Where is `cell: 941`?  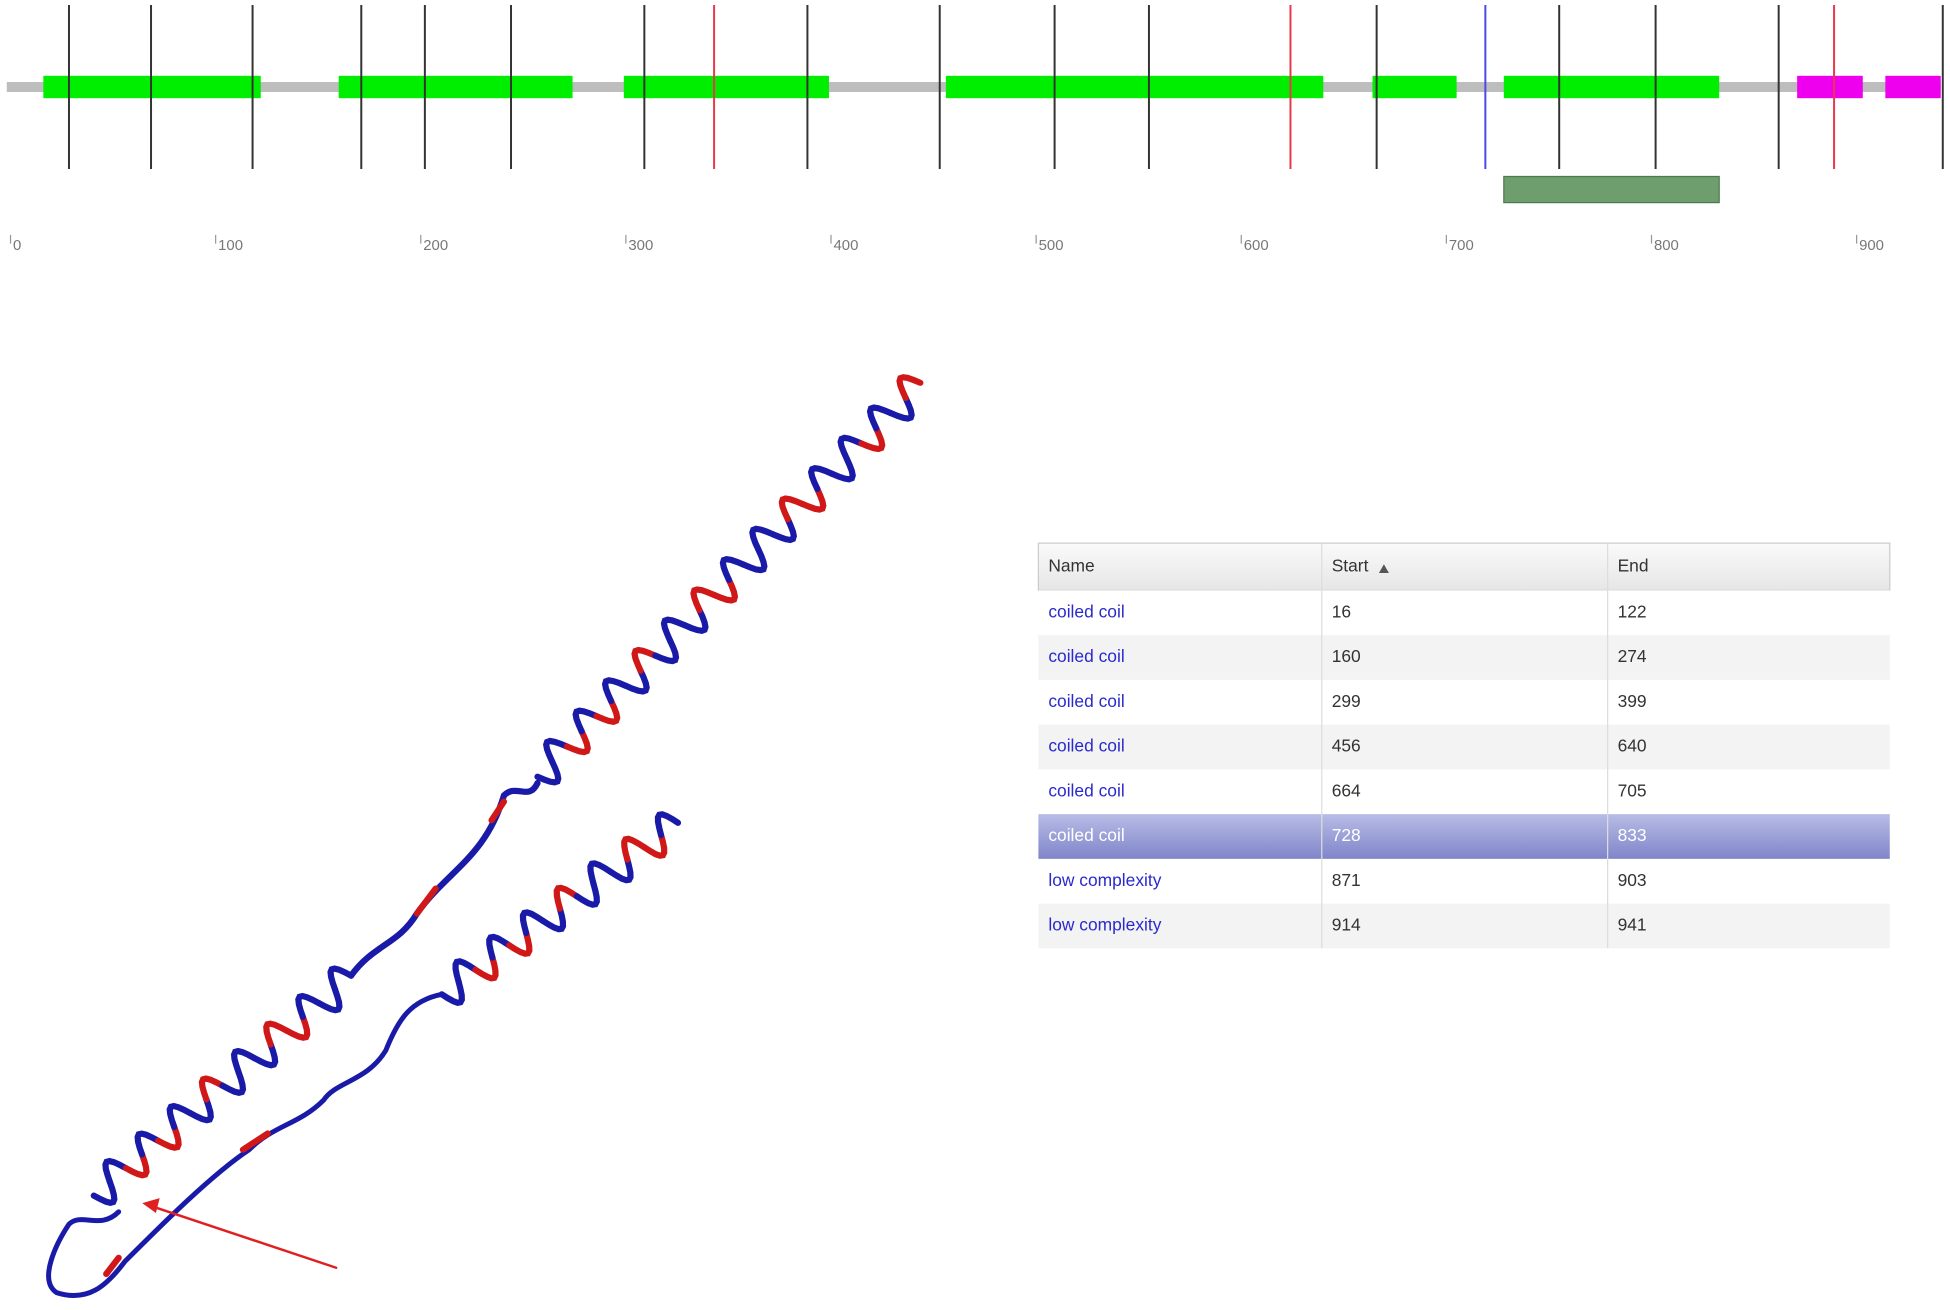 cell: 941 is located at coordinates (1632, 925).